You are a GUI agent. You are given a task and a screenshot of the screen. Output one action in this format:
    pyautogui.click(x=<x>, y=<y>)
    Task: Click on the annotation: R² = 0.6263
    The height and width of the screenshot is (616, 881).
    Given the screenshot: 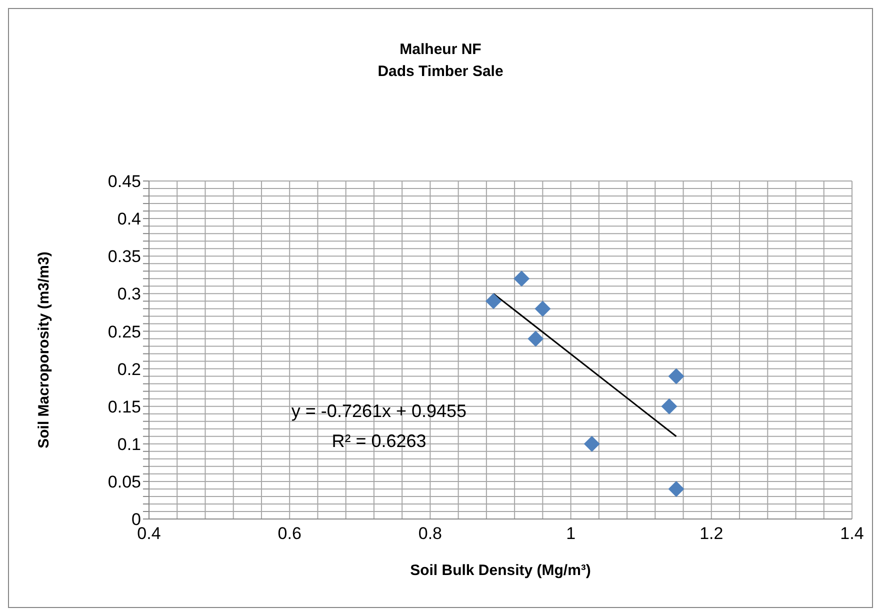 What is the action you would take?
    pyautogui.click(x=379, y=441)
    